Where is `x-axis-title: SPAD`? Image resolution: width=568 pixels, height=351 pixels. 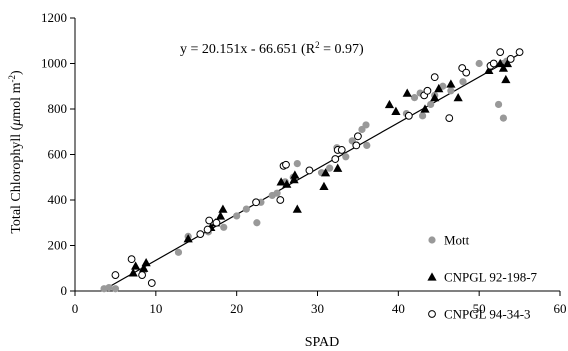 x-axis-title: SPAD is located at coordinates (322, 342).